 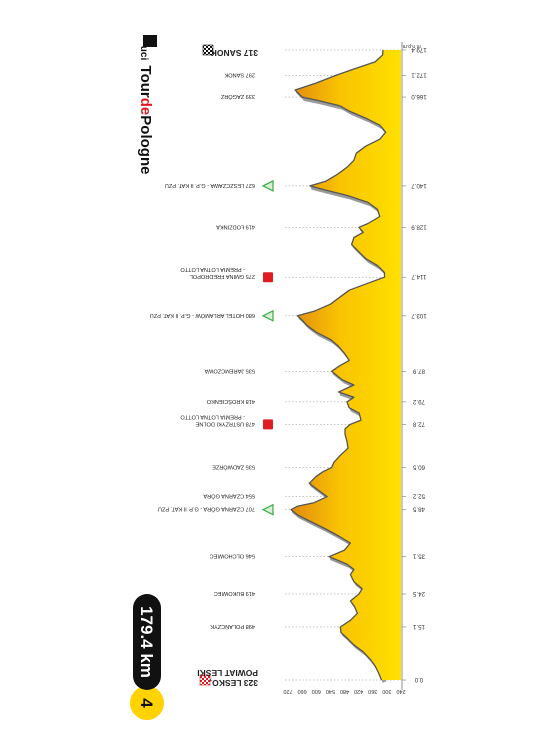 I want to click on elevation-line, so click(x=338, y=365).